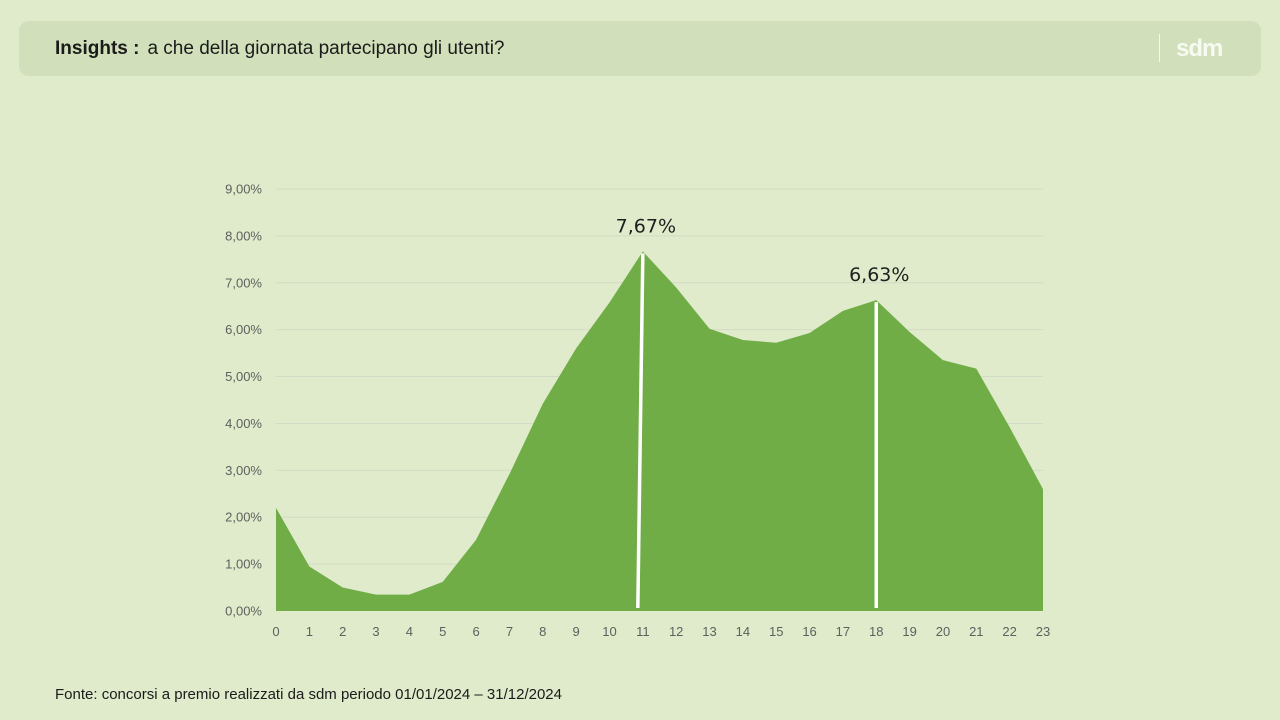 Image resolution: width=1280 pixels, height=720 pixels. What do you see at coordinates (243, 517) in the screenshot?
I see `y-tick-label: 2,00%` at bounding box center [243, 517].